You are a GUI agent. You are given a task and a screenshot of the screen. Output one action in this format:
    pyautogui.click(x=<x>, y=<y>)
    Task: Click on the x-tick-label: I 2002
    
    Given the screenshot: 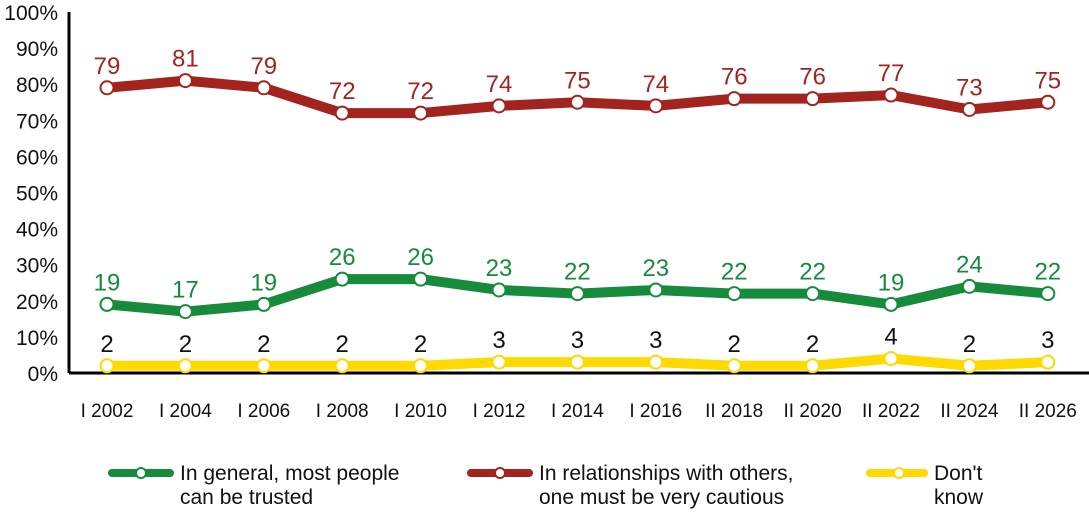 What is the action you would take?
    pyautogui.click(x=107, y=411)
    